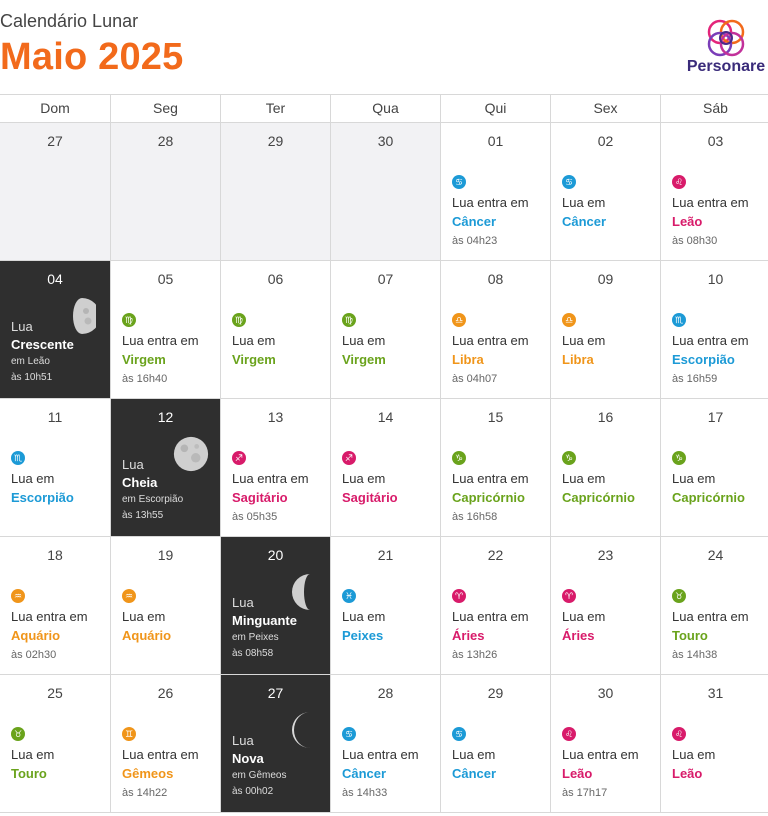 Image resolution: width=768 pixels, height=816 pixels. What do you see at coordinates (301, 592) in the screenshot?
I see `last-quarter-moon-icon` at bounding box center [301, 592].